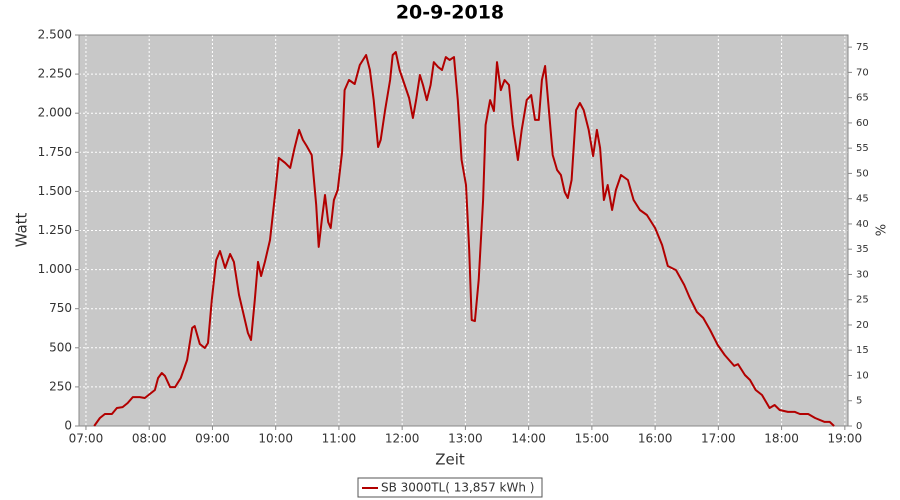 The width and height of the screenshot is (900, 500). What do you see at coordinates (718, 439) in the screenshot?
I see `x-tick-label: 17:00` at bounding box center [718, 439].